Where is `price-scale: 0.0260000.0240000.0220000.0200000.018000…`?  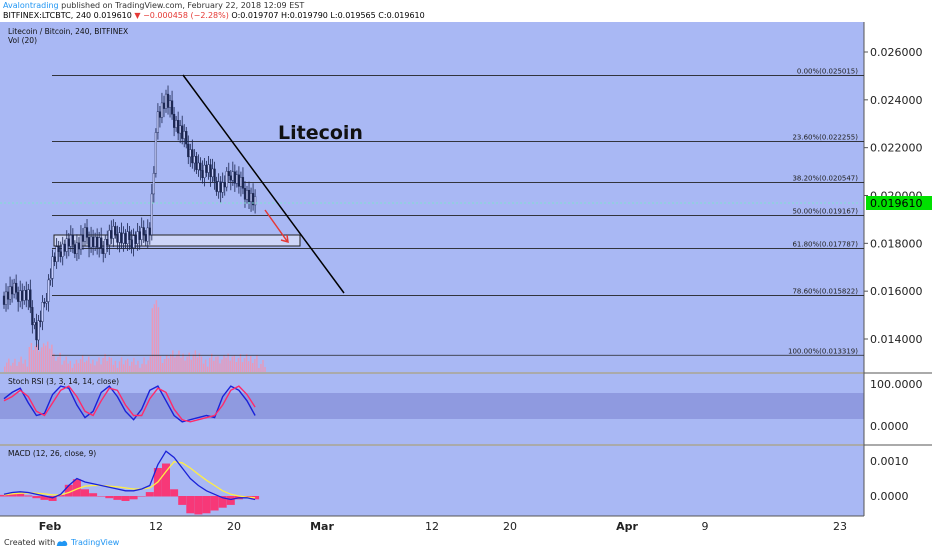
price-scale: 0.0260000.0240000.0220000.0200000.018000… is located at coordinates (893, 274).